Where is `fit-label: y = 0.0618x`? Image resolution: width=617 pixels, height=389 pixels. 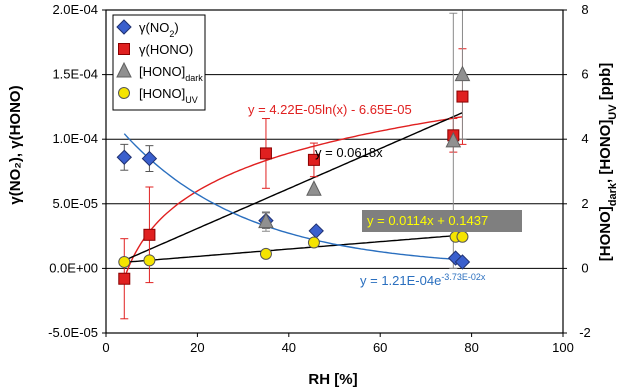 fit-label: y = 0.0618x is located at coordinates (349, 152).